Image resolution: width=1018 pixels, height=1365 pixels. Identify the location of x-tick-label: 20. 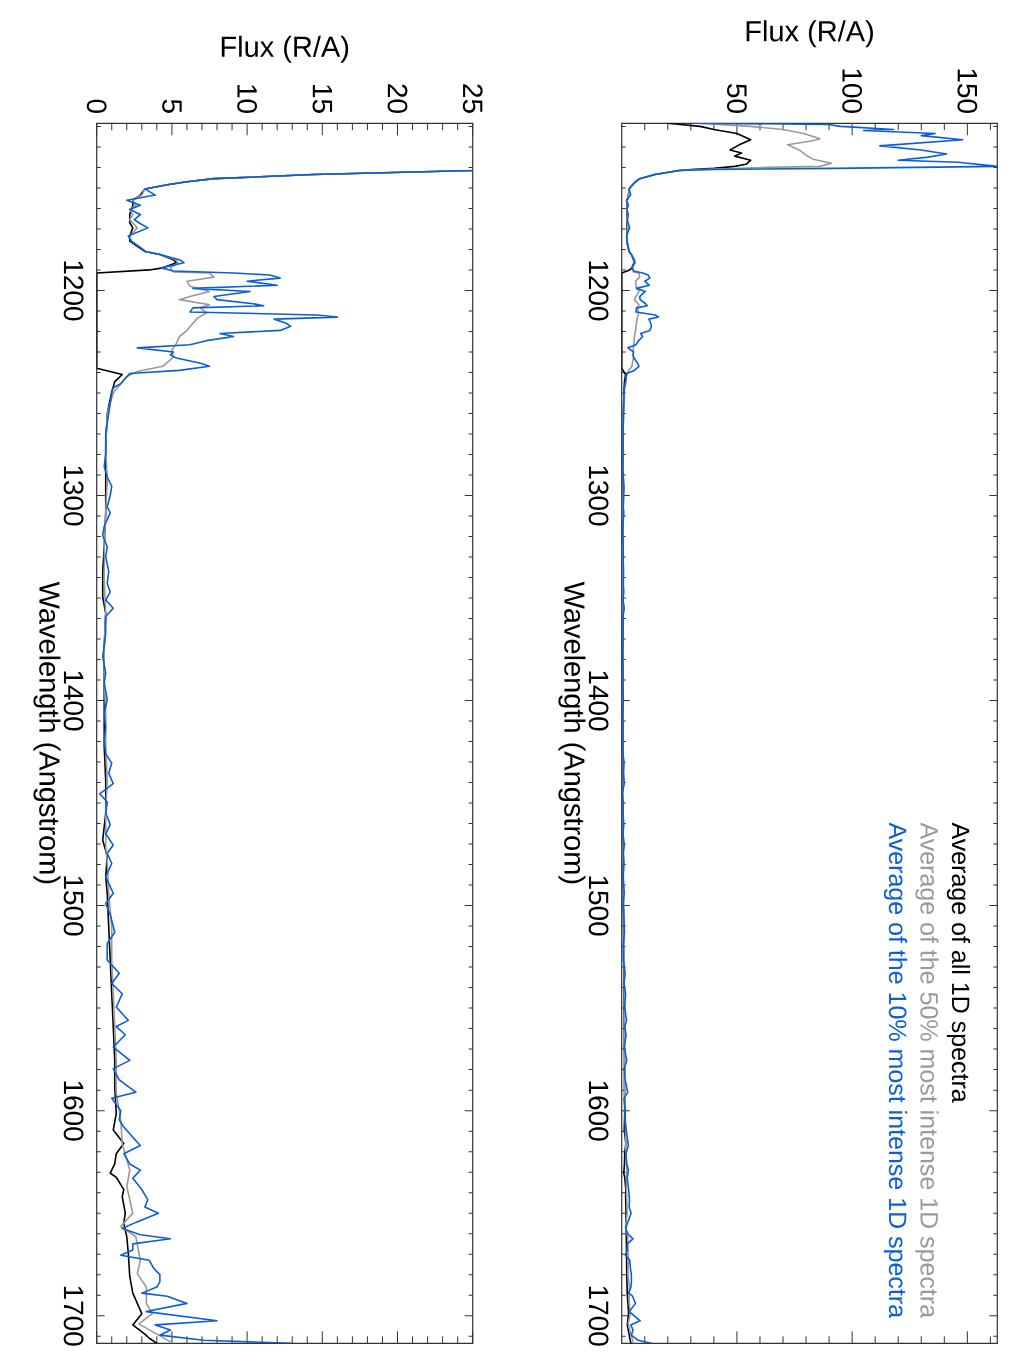
(397, 98).